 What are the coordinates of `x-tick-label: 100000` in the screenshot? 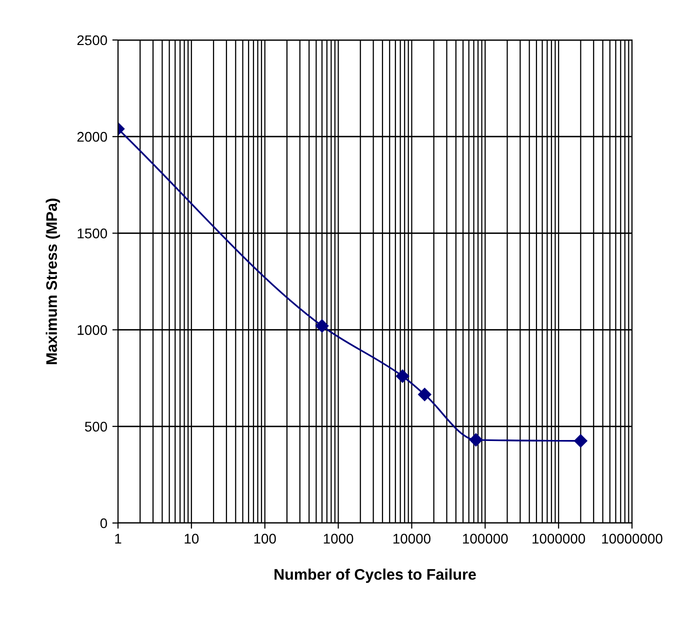 It's located at (485, 539).